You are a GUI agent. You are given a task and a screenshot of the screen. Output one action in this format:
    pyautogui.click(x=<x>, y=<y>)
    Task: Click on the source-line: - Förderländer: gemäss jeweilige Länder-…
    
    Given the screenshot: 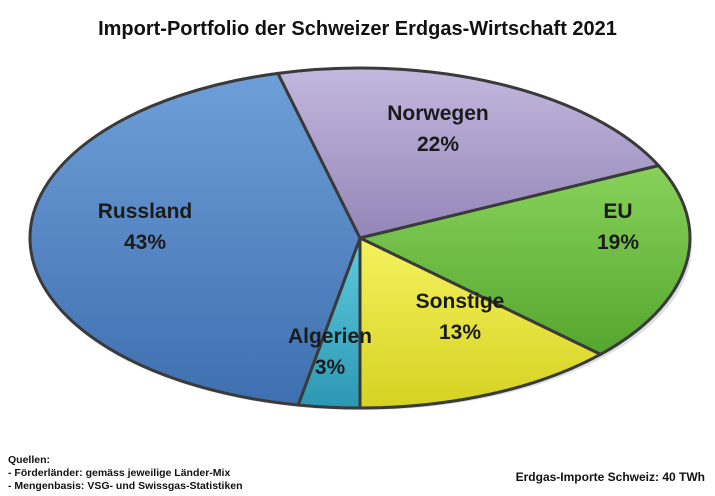 What is the action you would take?
    pyautogui.click(x=119, y=473)
    